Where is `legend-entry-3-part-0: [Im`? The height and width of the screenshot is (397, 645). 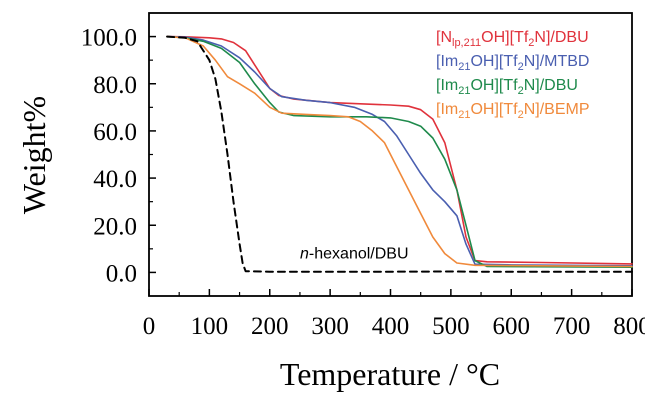 legend-entry-3-part-0: [Im is located at coordinates (447, 109).